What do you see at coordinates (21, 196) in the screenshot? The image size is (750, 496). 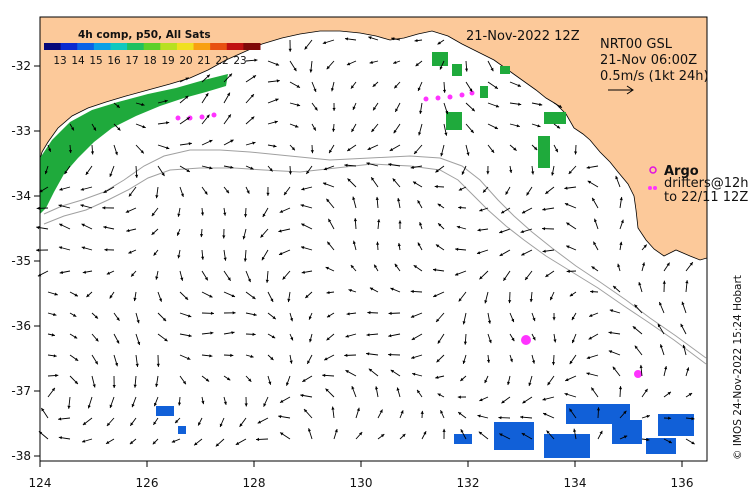 I see `lat-tick-label: -34` at bounding box center [21, 196].